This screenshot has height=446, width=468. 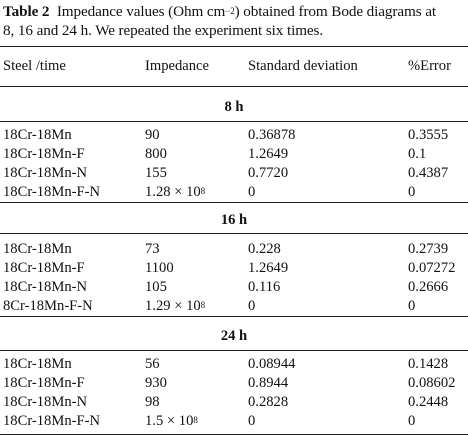 What do you see at coordinates (175, 192) in the screenshot?
I see `impedance-cell: 1.28 × 108` at bounding box center [175, 192].